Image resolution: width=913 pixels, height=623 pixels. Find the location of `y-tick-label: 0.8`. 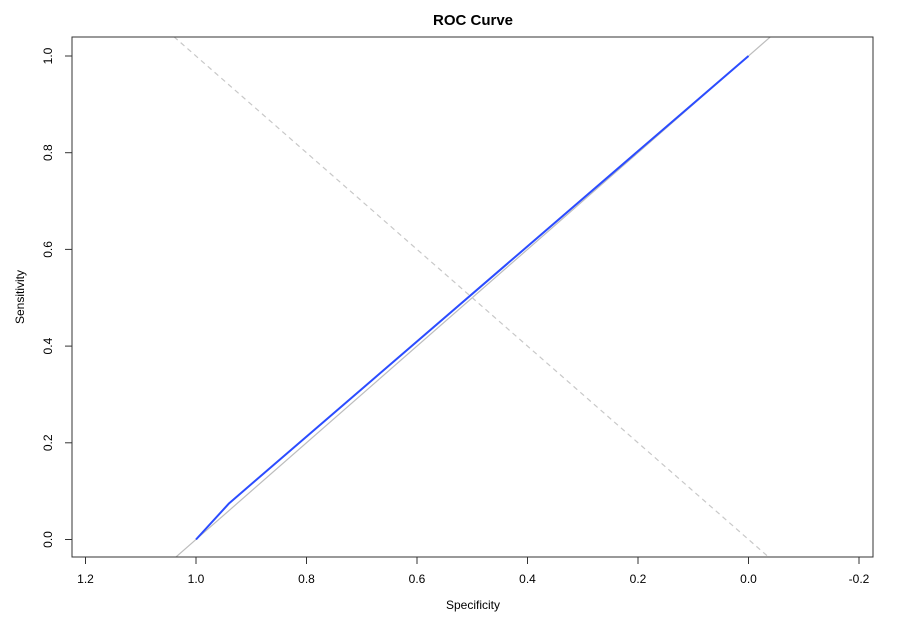

y-tick-label: 0.8 is located at coordinates (48, 152).